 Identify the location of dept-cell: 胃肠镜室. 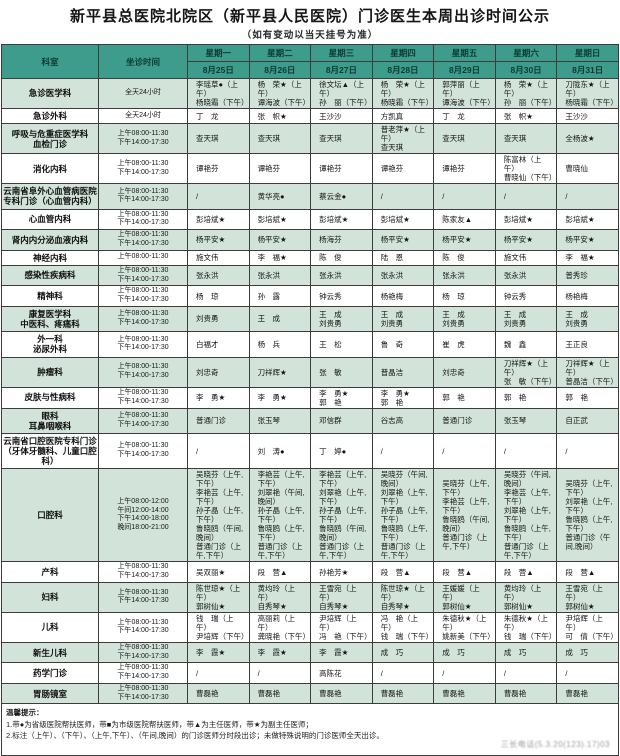
(50, 693).